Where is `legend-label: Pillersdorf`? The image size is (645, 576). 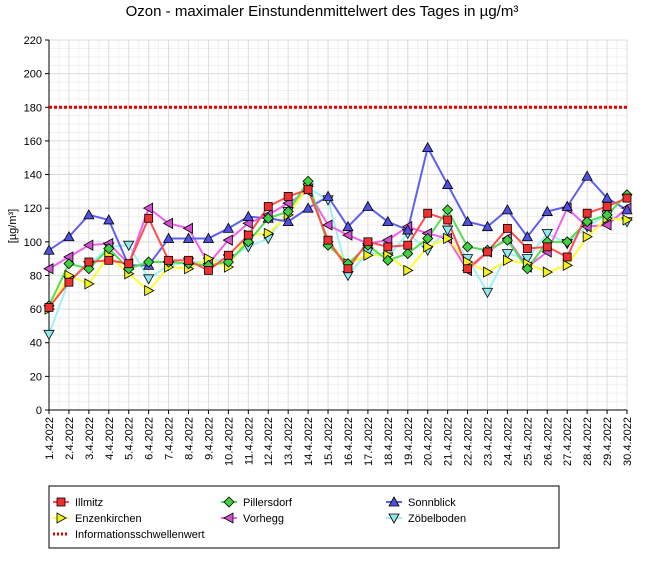
legend-label: Pillersdorf is located at coordinates (268, 503).